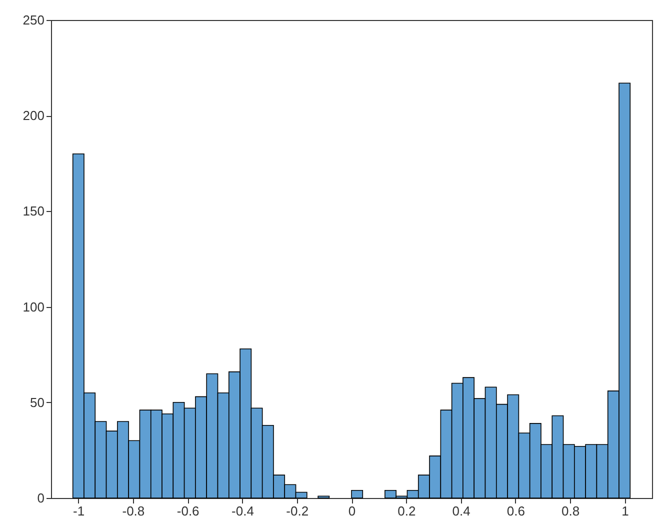 This screenshot has height=526, width=654. Describe the element at coordinates (133, 511) in the screenshot. I see `x-tick-label: -0.8` at that location.